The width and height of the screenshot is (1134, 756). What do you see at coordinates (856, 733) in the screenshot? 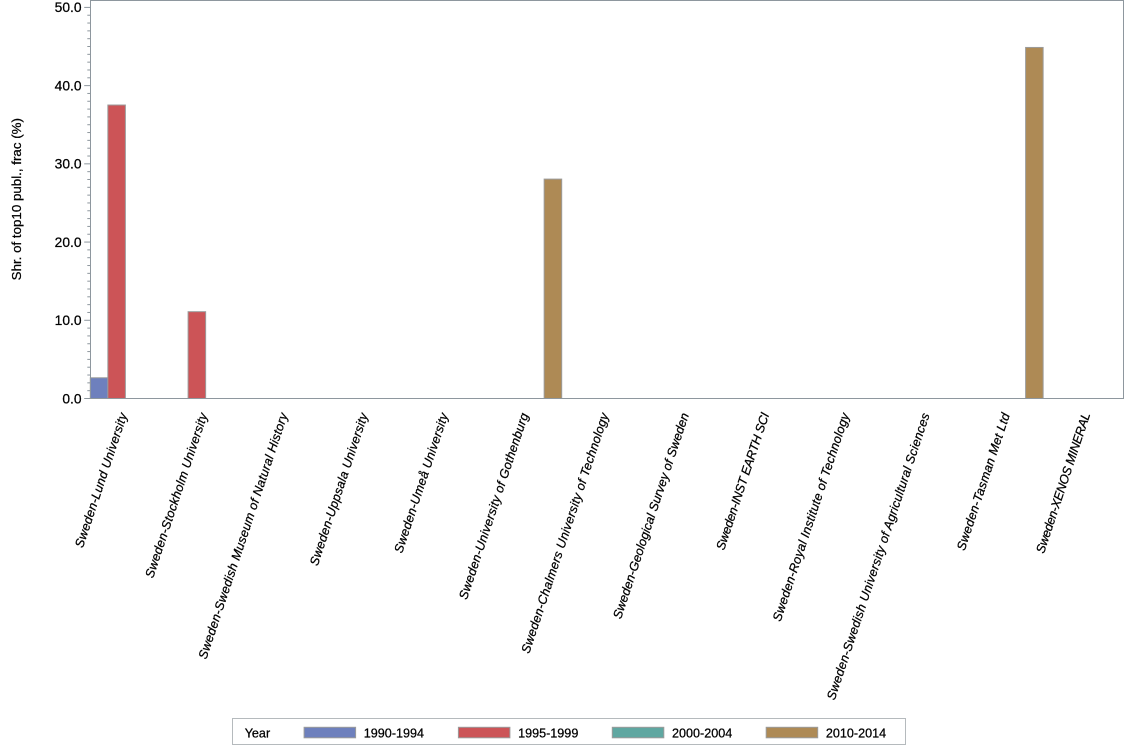
I see `svg-text: 2010-2014` at bounding box center [856, 733].